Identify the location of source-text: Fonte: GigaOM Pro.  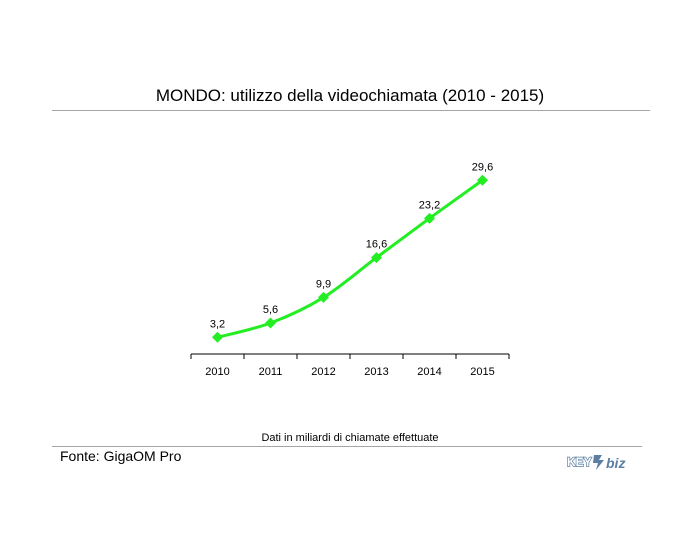
(121, 456).